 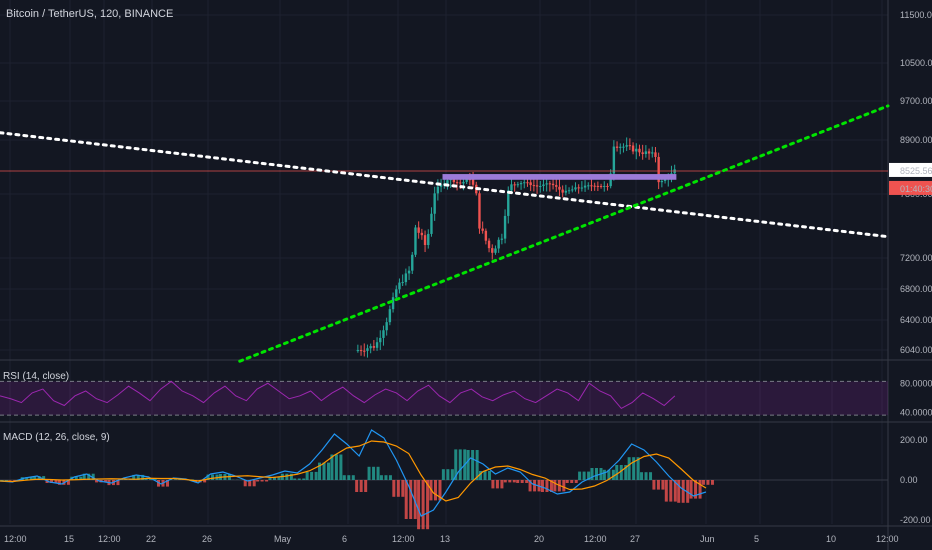 What do you see at coordinates (69, 539) in the screenshot?
I see `time-tick-label: 15` at bounding box center [69, 539].